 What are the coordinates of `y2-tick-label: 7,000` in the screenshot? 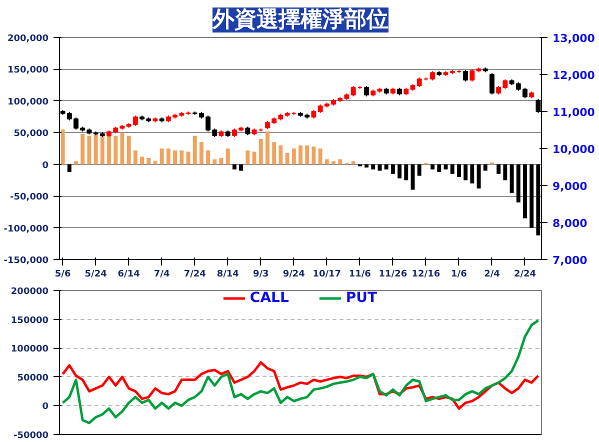 It's located at (570, 260).